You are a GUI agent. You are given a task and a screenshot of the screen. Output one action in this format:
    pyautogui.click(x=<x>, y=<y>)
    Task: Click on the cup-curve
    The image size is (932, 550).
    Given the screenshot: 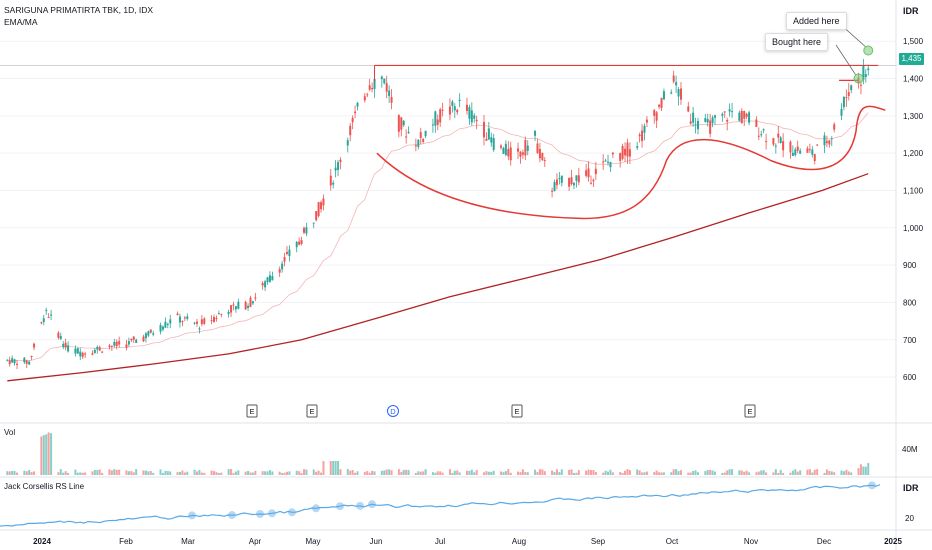 What is the action you would take?
    pyautogui.click(x=631, y=162)
    